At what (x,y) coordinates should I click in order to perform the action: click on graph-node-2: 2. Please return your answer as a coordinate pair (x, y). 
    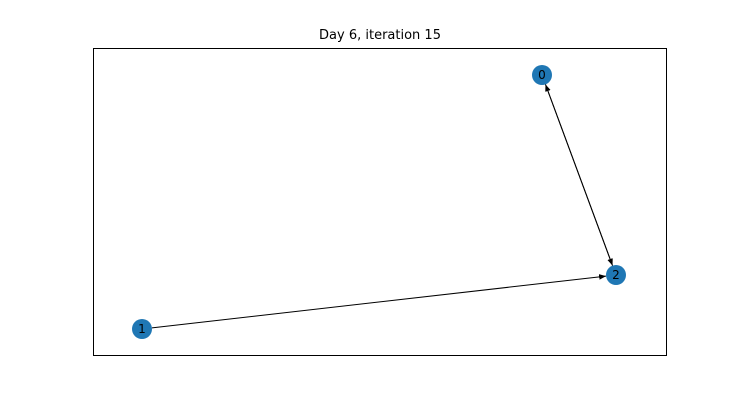
    Looking at the image, I should click on (616, 275).